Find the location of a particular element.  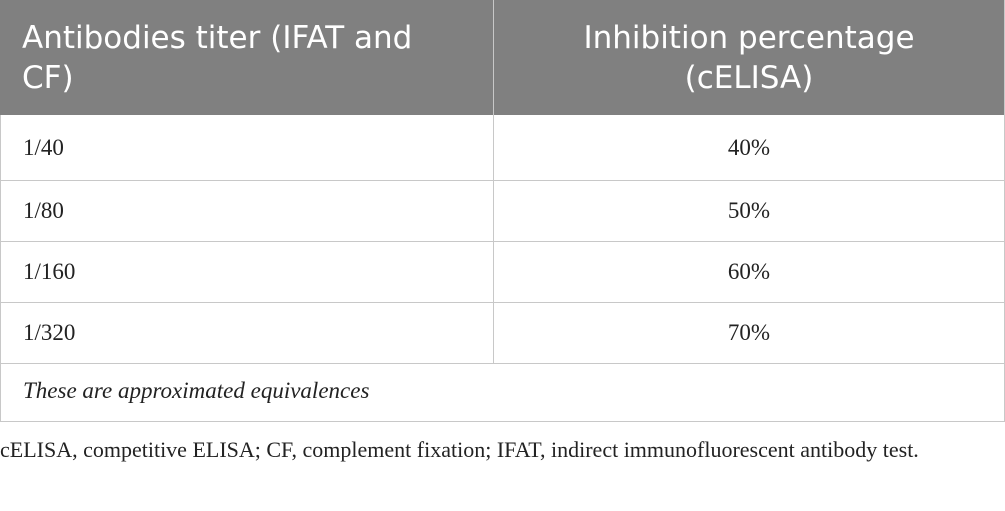

header-cell: Inhibition percentage (cELISA) is located at coordinates (749, 57).